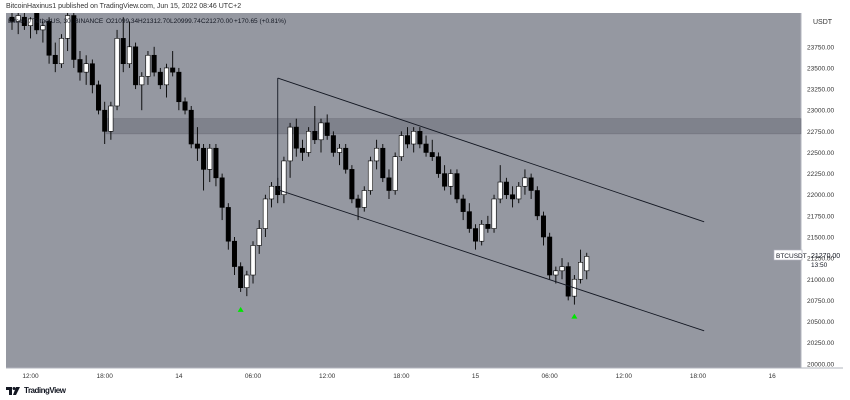  I want to click on x-tick-label: 12:00, so click(624, 376).